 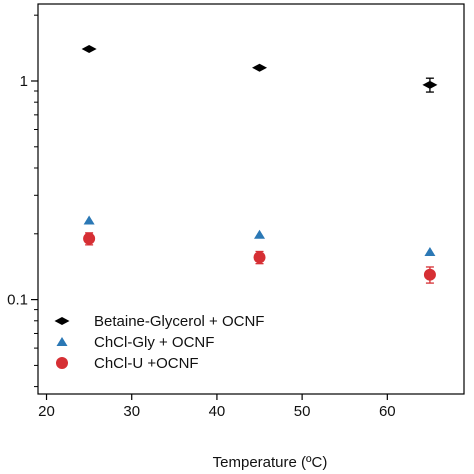 I want to click on x-tick-label: 20, so click(x=46, y=411).